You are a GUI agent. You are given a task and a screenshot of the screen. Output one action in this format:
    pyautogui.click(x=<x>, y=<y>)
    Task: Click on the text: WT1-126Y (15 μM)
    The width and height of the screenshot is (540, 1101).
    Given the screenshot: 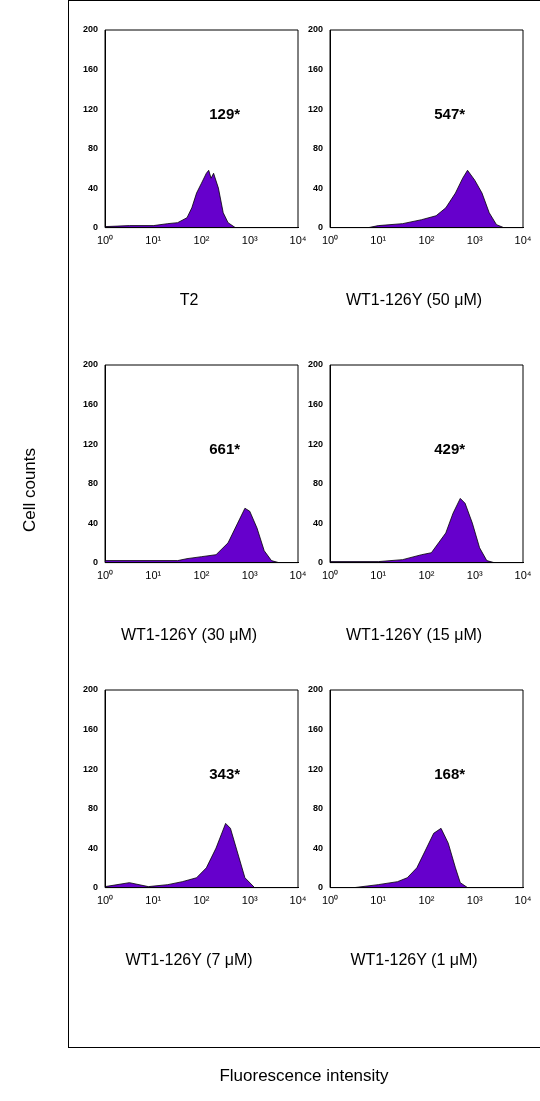 What is the action you would take?
    pyautogui.click(x=414, y=634)
    